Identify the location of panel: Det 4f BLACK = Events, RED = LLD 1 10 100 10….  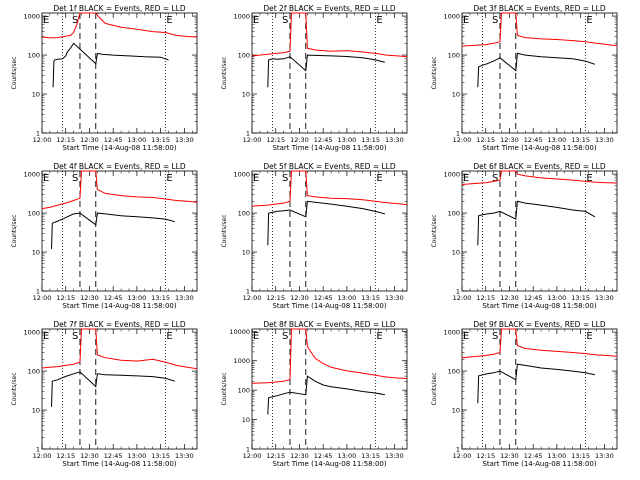
(104, 236).